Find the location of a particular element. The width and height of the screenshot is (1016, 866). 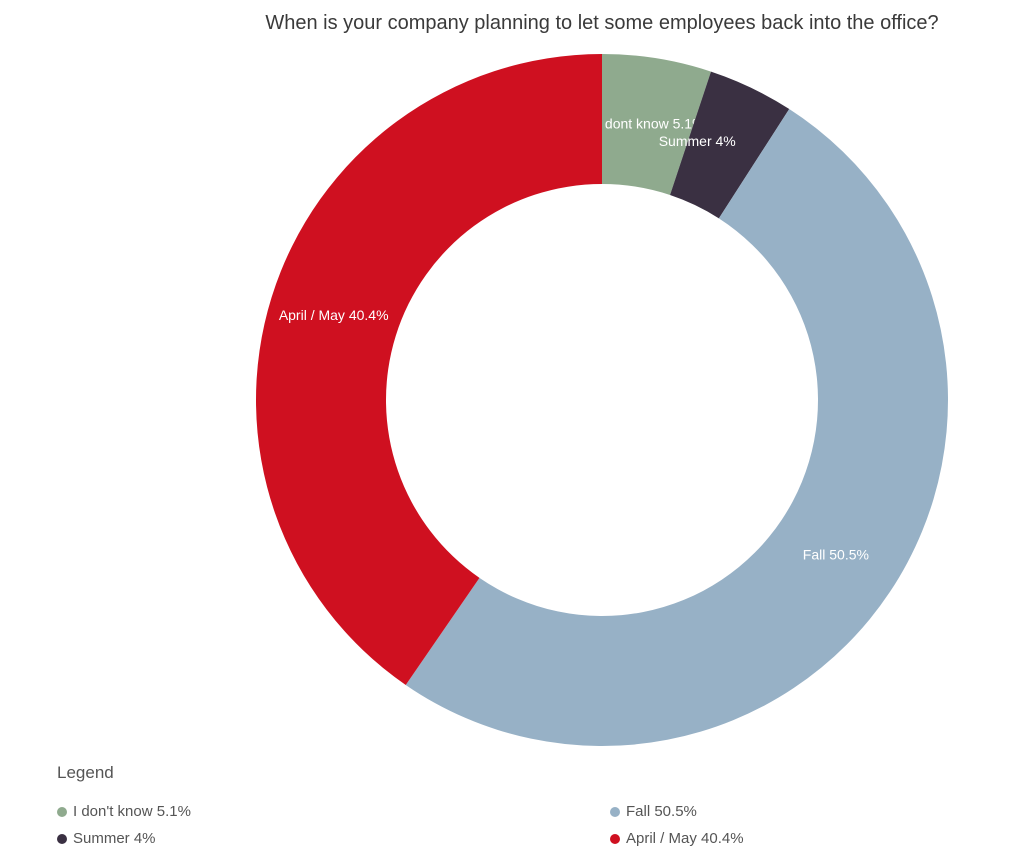

slice-label: Fall 50.5% is located at coordinates (836, 554).